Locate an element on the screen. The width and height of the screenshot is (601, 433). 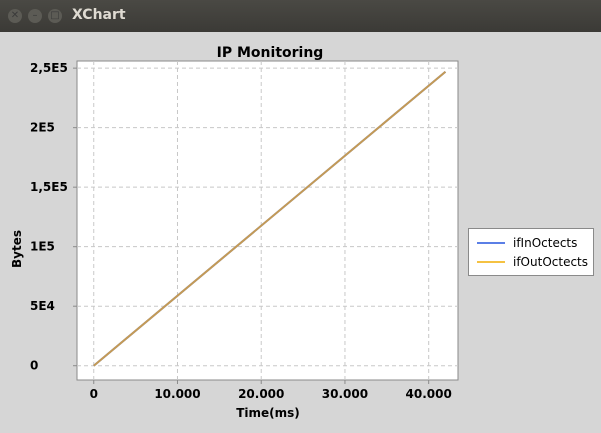
window-title: XChart is located at coordinates (99, 15).